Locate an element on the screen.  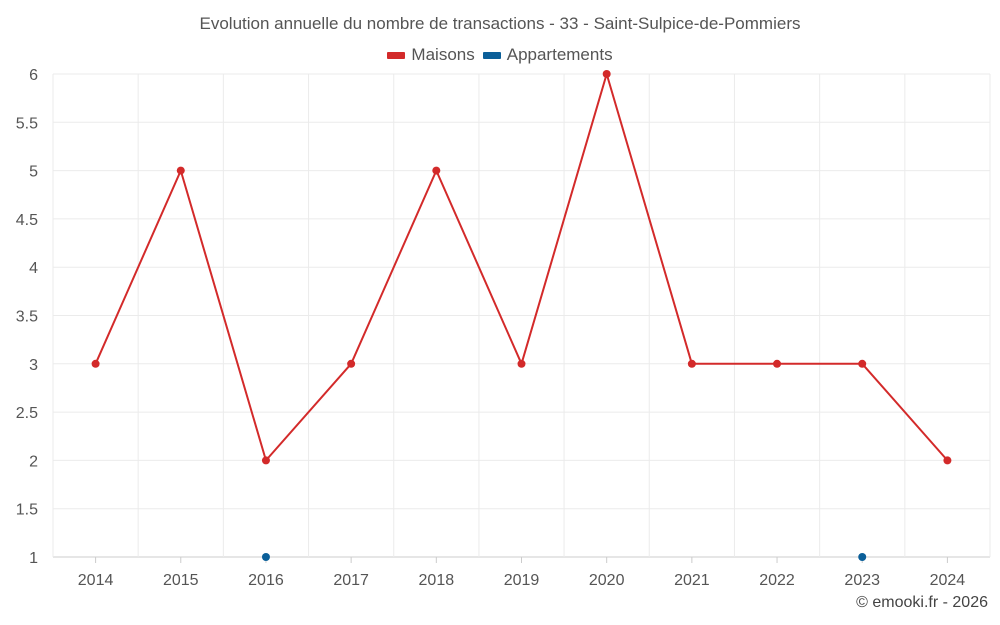
legend-swatch-appartements is located at coordinates (491, 55).